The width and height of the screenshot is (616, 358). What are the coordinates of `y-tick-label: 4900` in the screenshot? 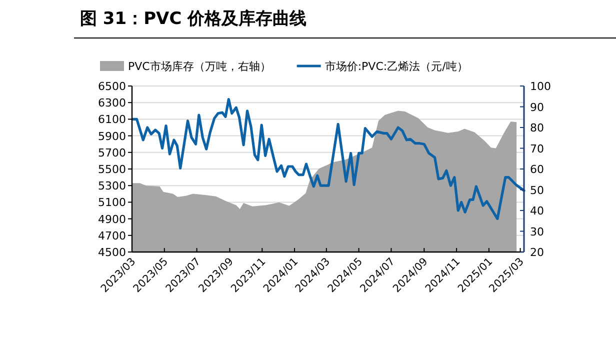 It's located at (112, 219).